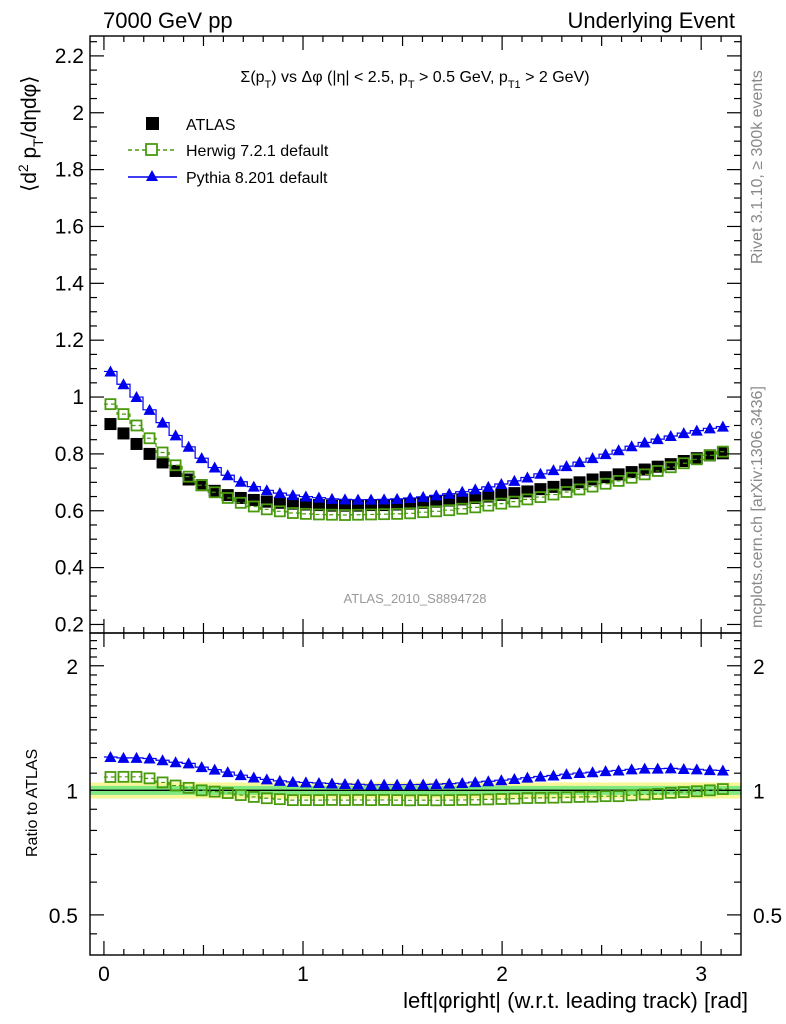 The width and height of the screenshot is (786, 1024). I want to click on legend-label-pythia: Pythia 8.201 default, so click(257, 178).